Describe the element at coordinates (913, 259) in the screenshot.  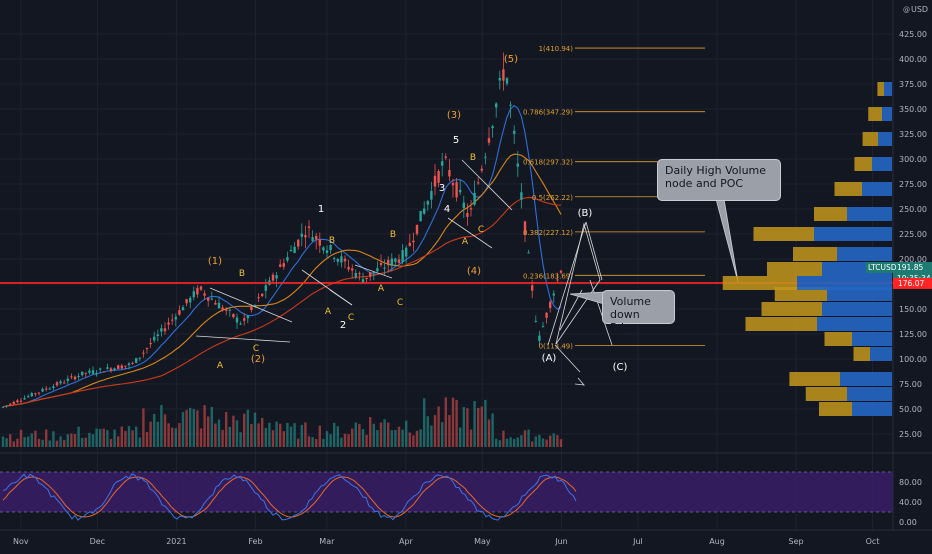
I see `price-tick-label: 200.00` at that location.